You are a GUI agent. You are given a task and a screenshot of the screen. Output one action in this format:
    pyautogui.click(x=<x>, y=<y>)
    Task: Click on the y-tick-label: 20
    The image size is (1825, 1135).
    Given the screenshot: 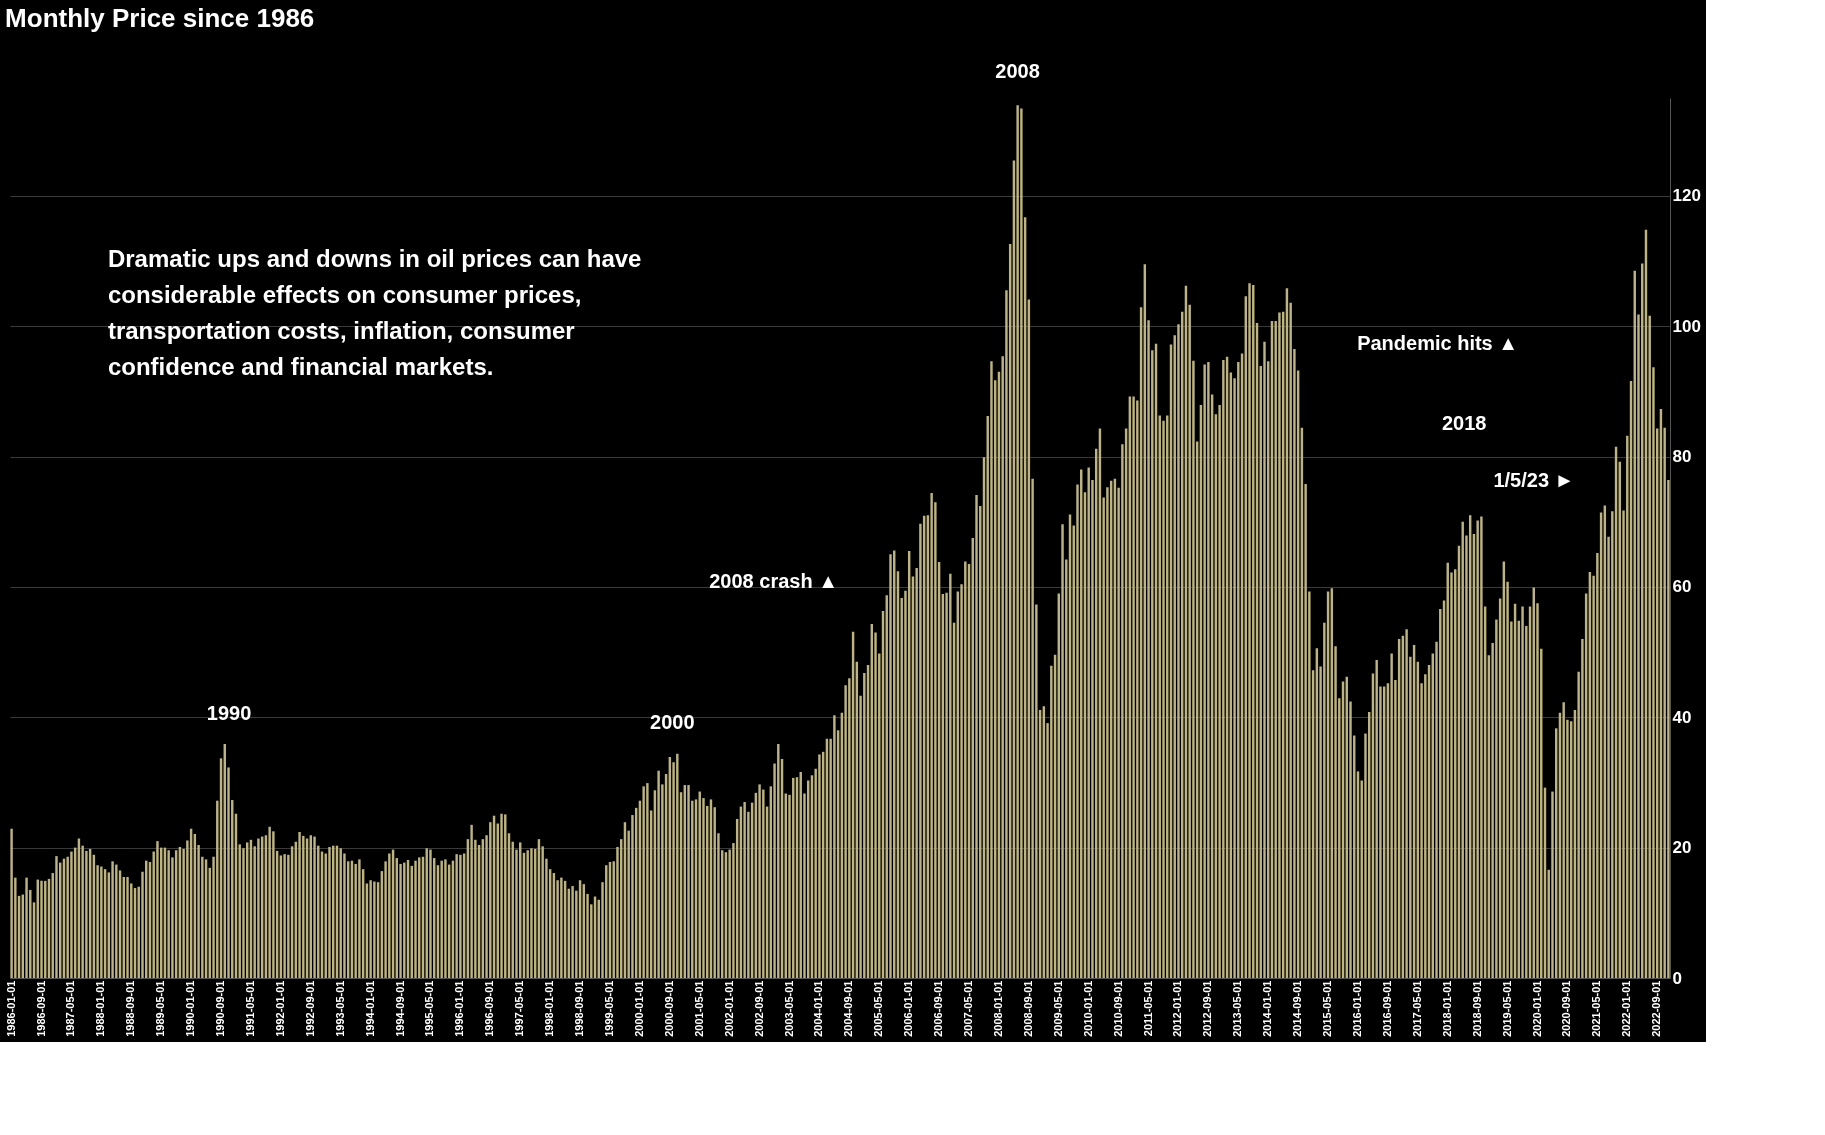 What is the action you would take?
    pyautogui.click(x=1682, y=848)
    